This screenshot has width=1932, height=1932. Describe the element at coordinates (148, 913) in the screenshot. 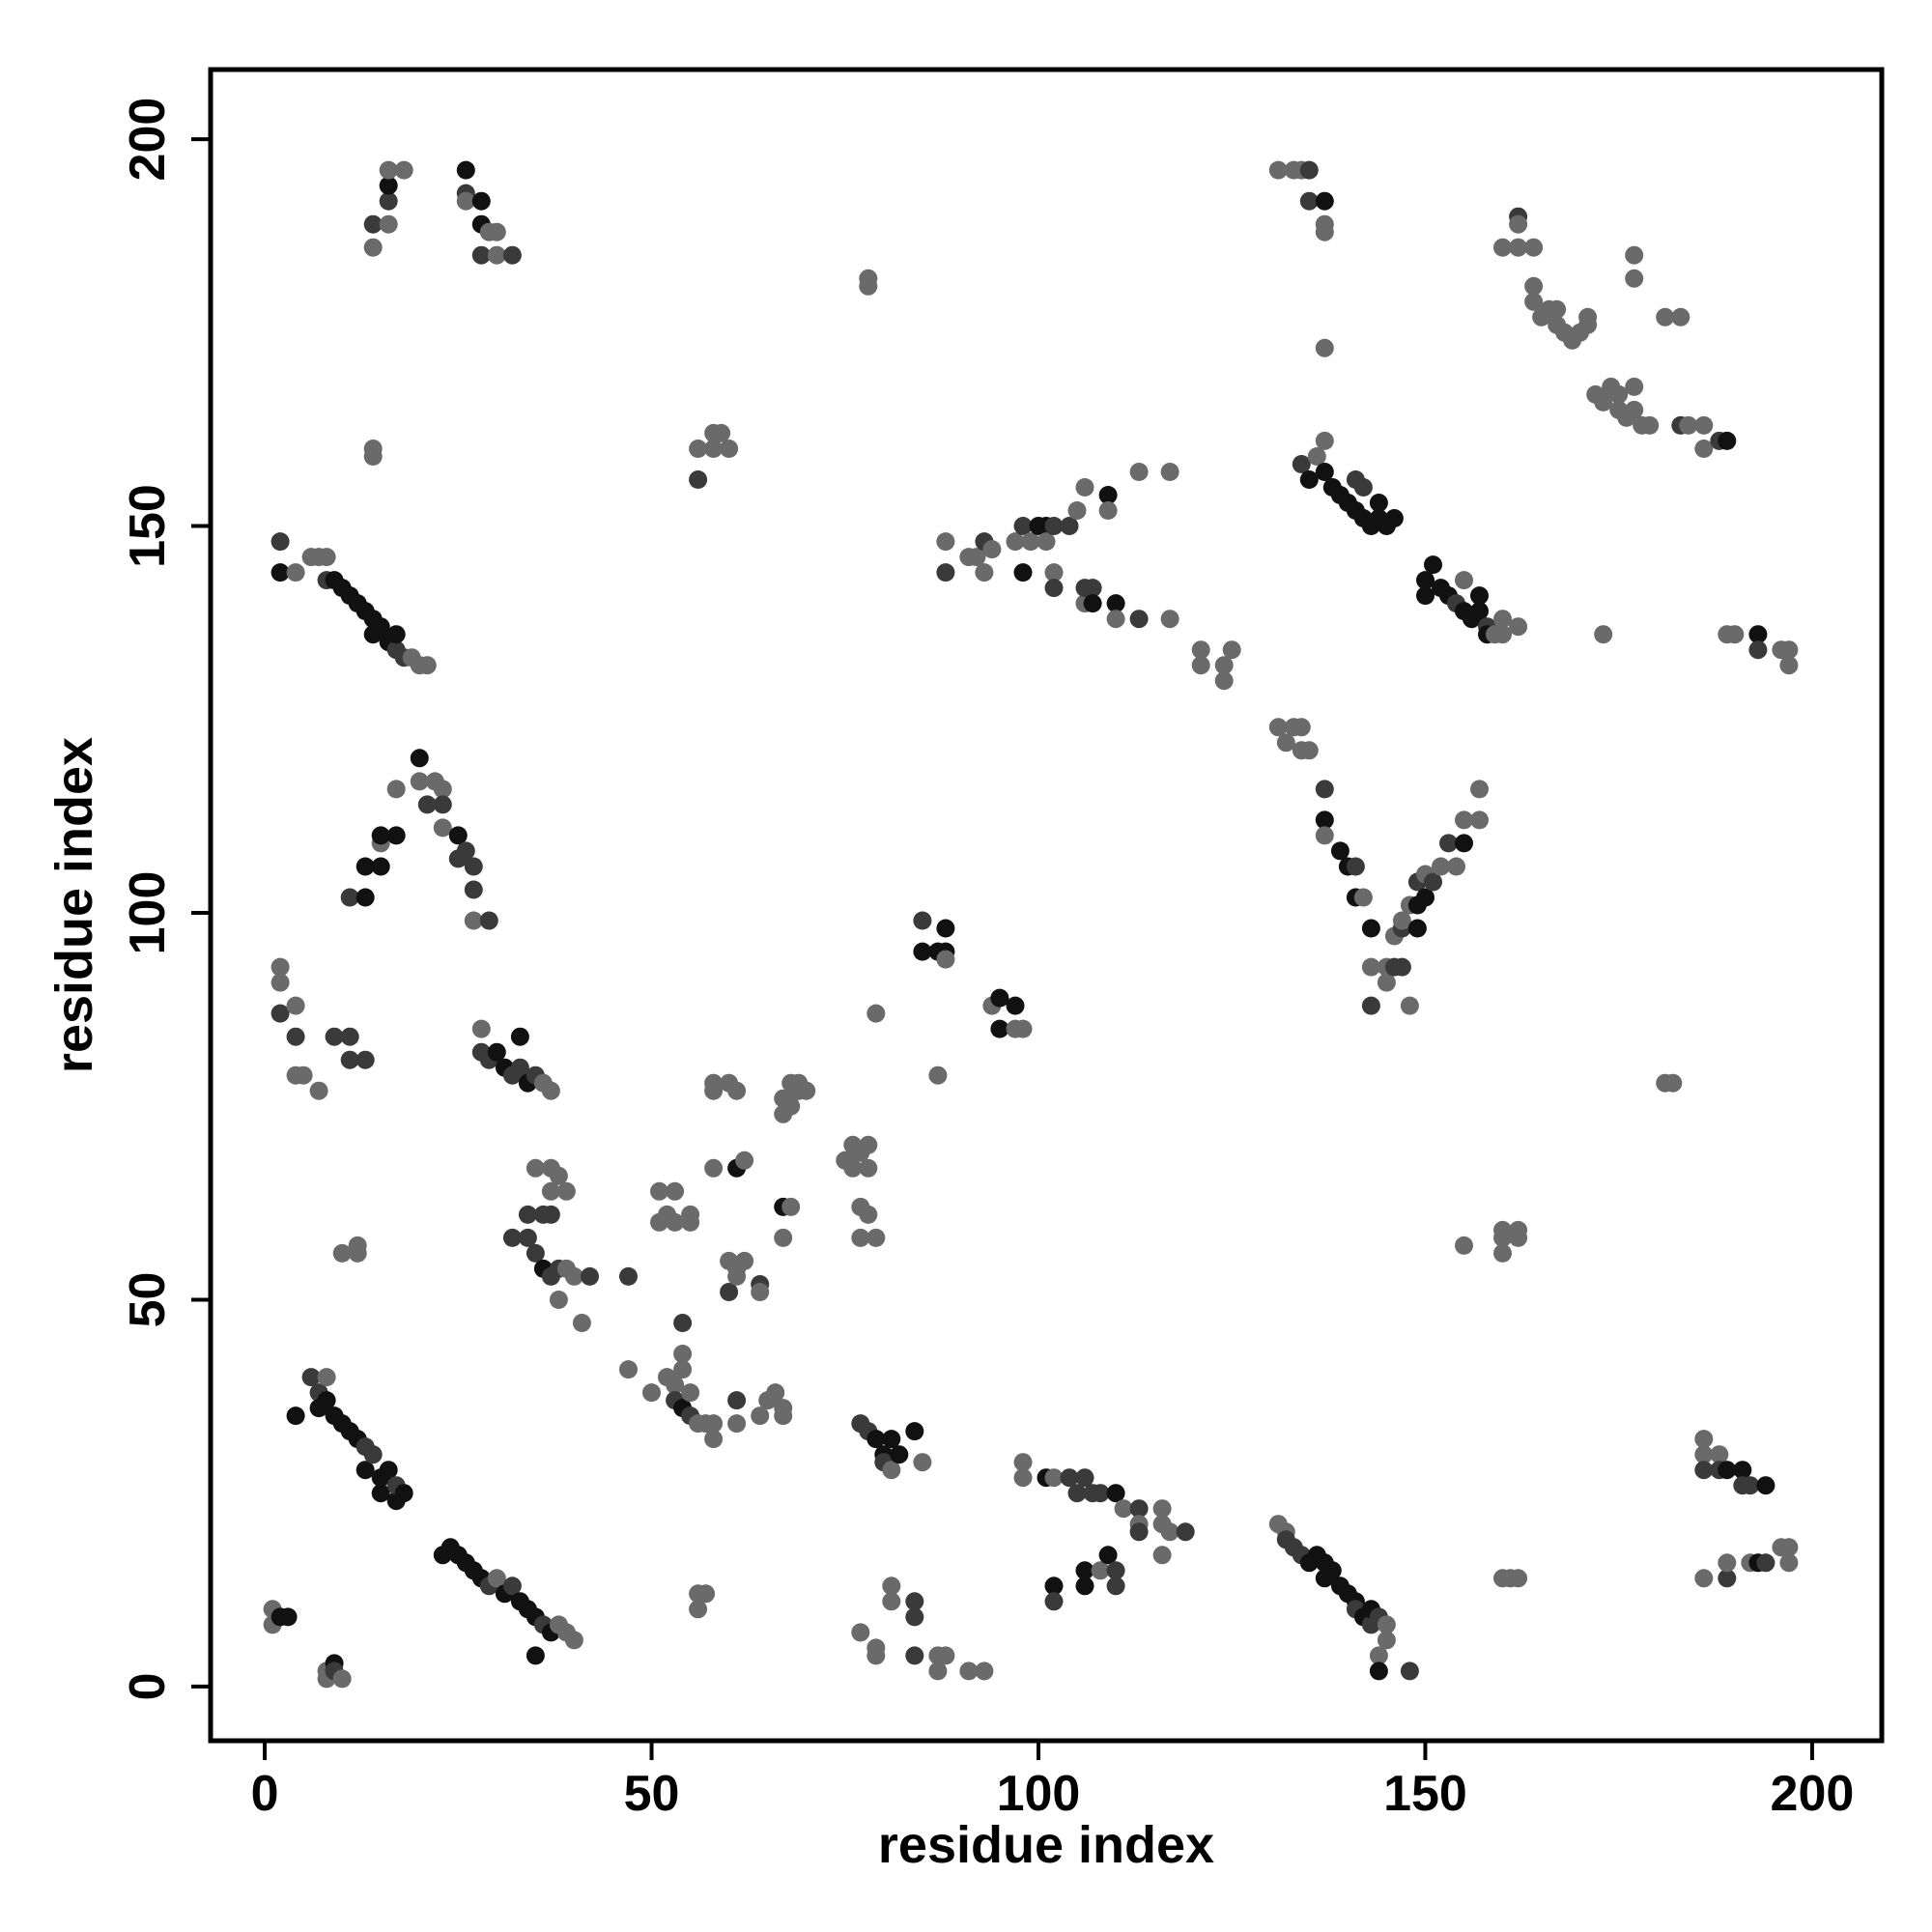

I see `y-tick-label: 100` at that location.